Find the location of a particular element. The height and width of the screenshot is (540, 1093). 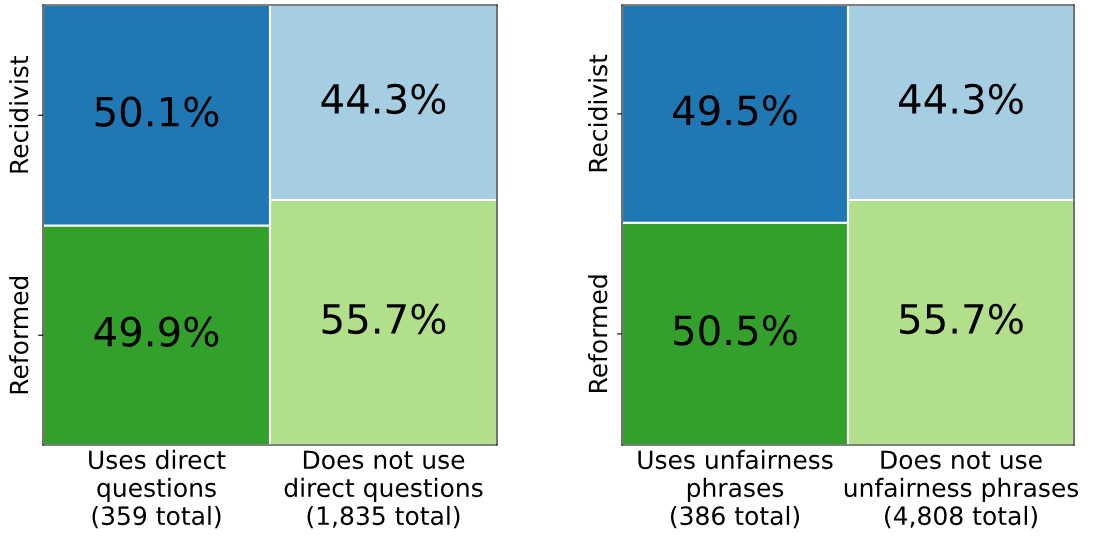

x-tick-label: Uses unfairness phrases (386 total) is located at coordinates (735, 489).